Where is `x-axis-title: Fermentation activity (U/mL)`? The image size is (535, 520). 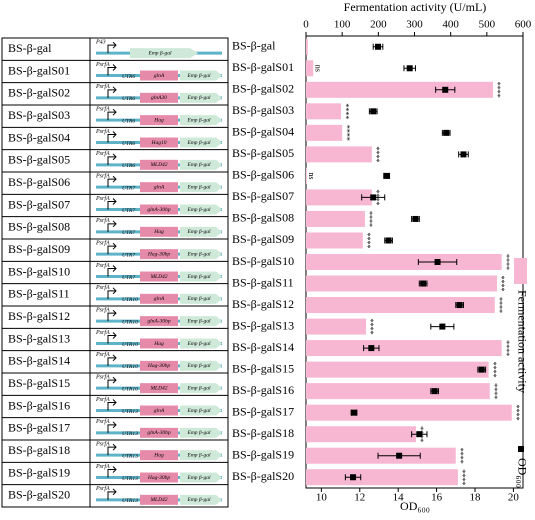
x-axis-title: Fermentation activity (U/mL) is located at coordinates (415, 7).